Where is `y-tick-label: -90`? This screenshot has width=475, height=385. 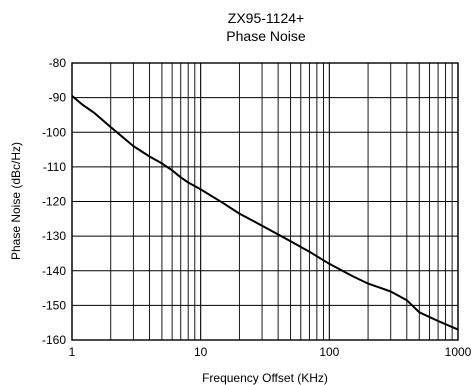 y-tick-label: -90 is located at coordinates (58, 98).